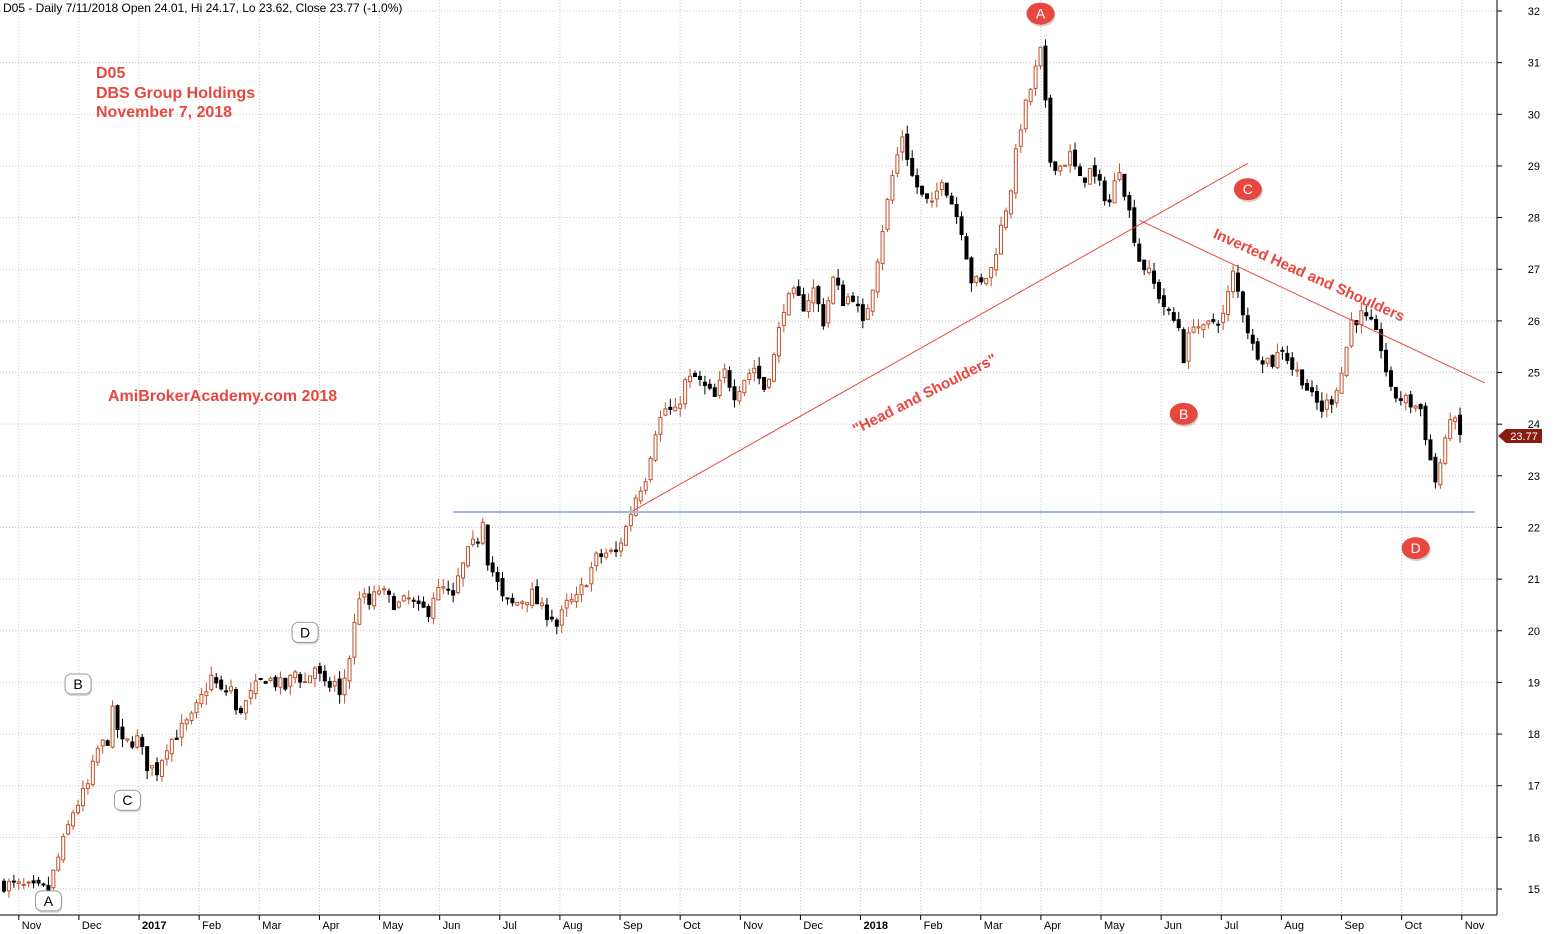 This screenshot has height=934, width=1557. I want to click on y-tick-label: 29, so click(1534, 167).